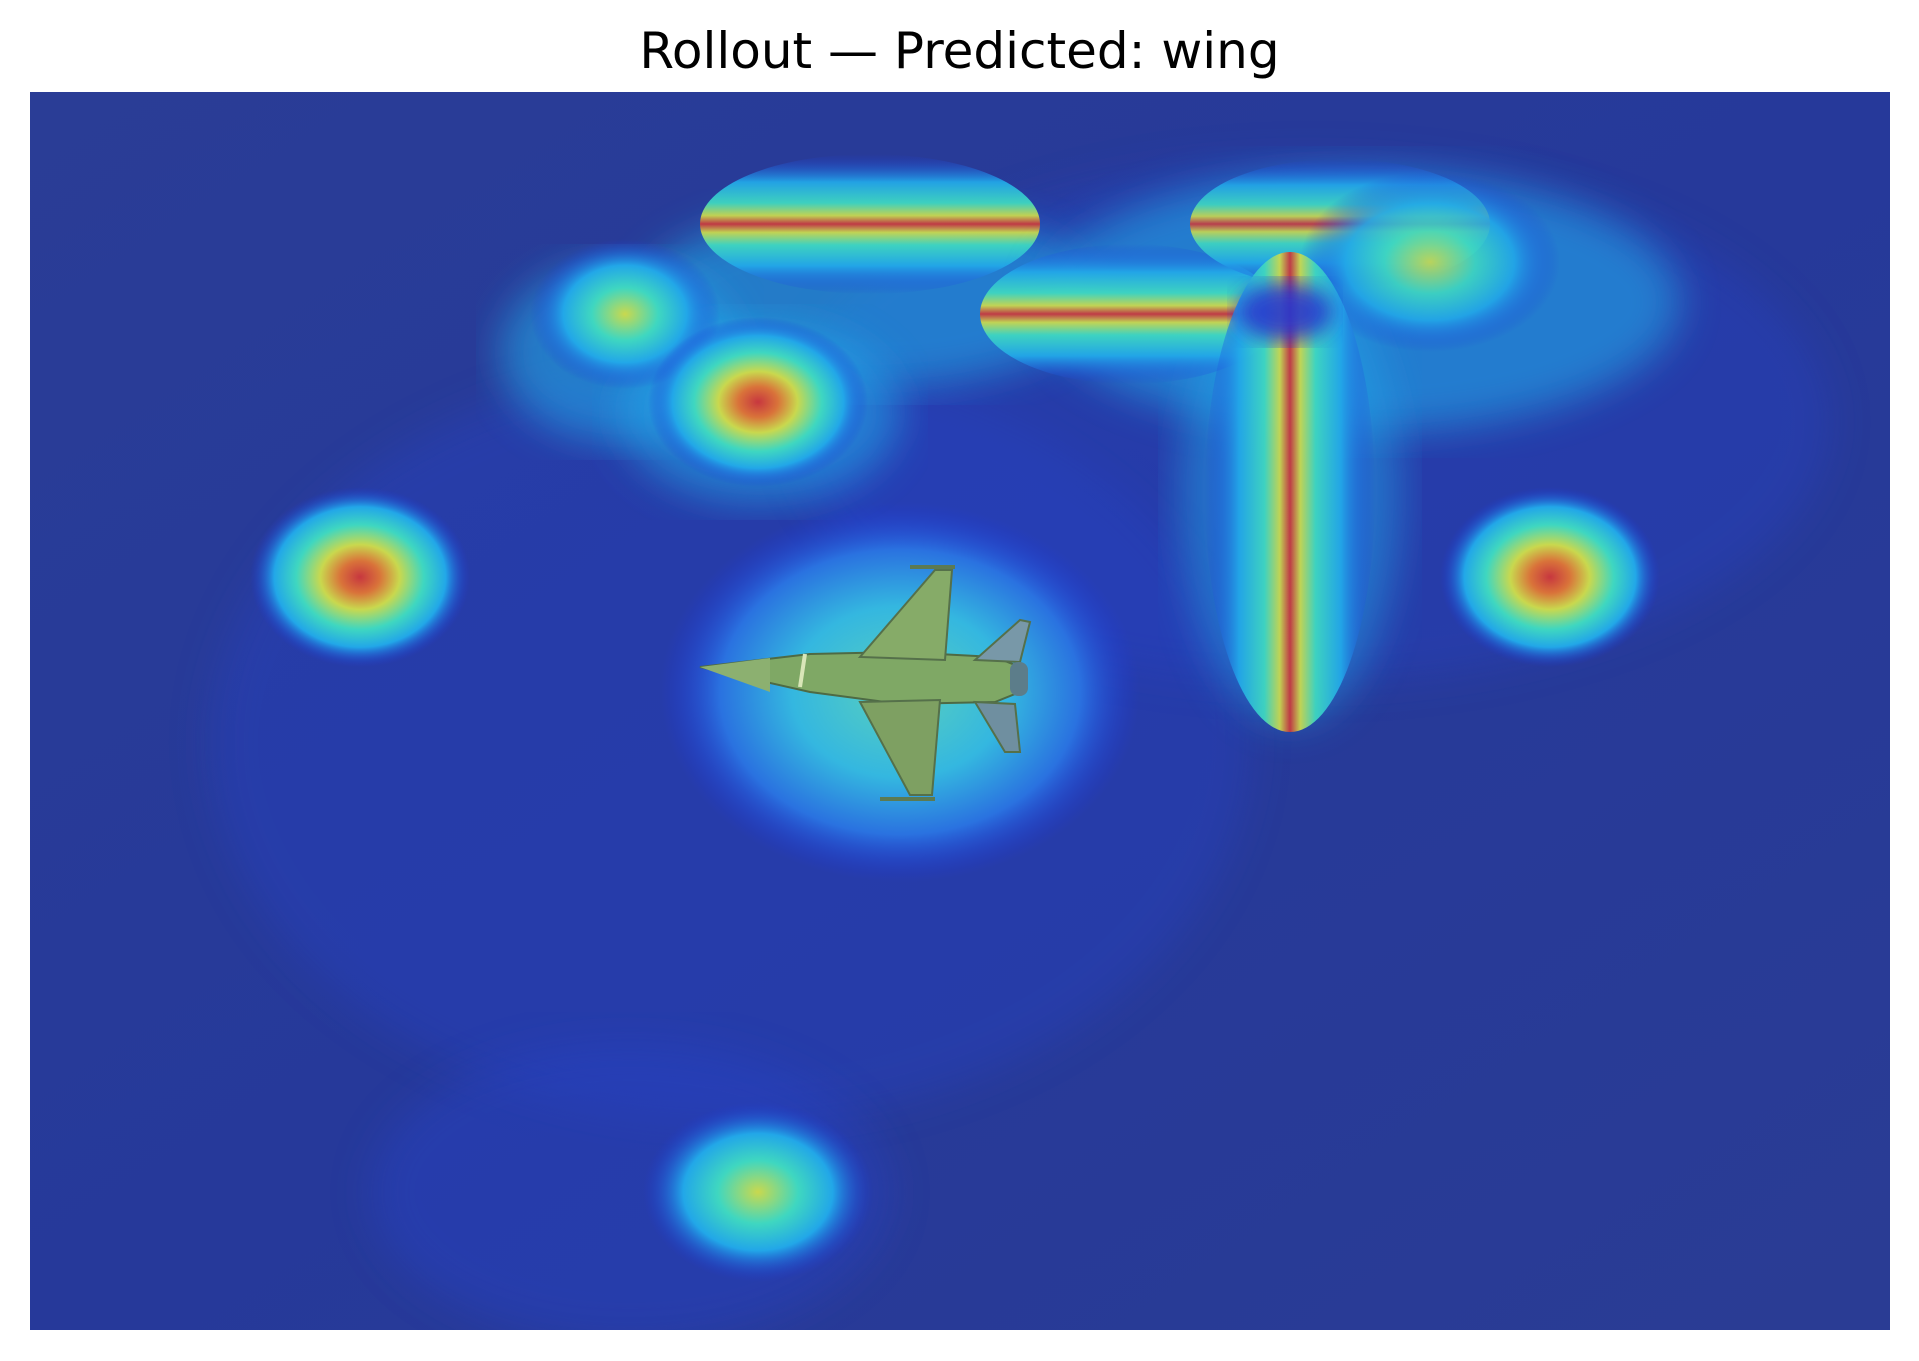 This screenshot has height=1361, width=1919. I want to click on attention-spot-left, so click(360, 577).